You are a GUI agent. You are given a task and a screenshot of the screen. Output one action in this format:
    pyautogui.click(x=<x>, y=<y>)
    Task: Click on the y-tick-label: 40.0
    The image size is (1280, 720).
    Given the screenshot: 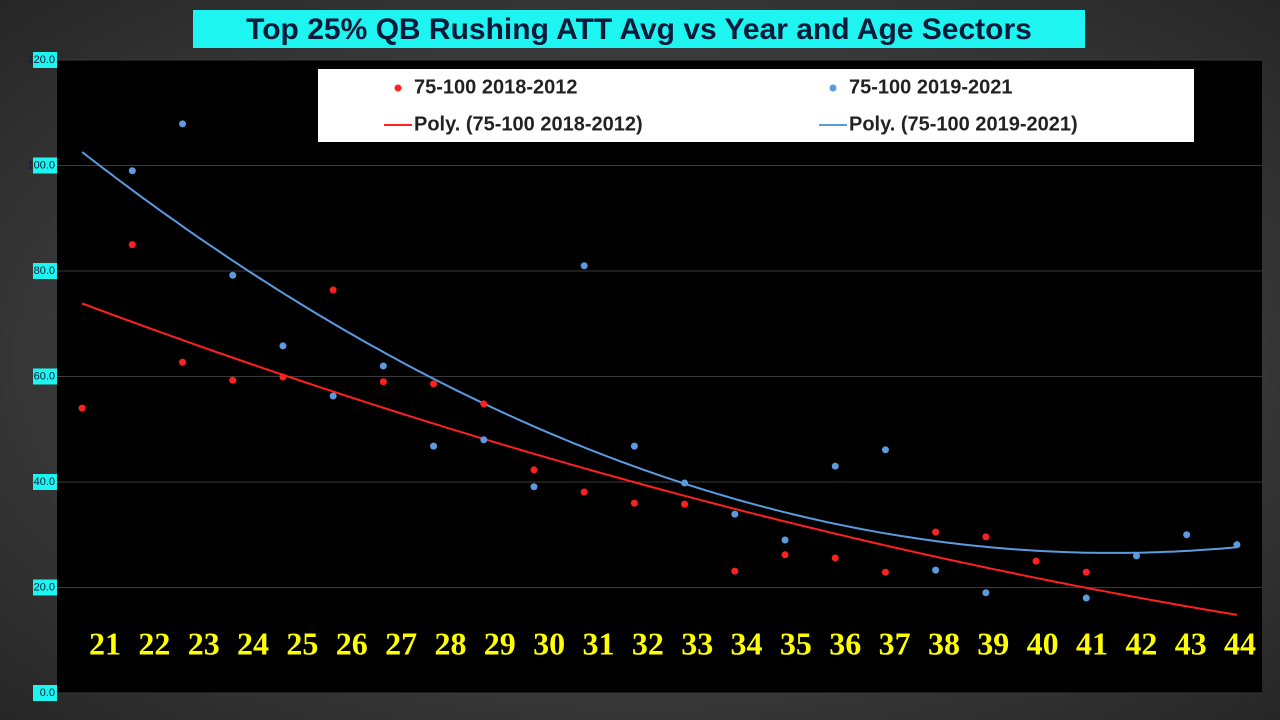 What is the action you would take?
    pyautogui.click(x=44, y=482)
    